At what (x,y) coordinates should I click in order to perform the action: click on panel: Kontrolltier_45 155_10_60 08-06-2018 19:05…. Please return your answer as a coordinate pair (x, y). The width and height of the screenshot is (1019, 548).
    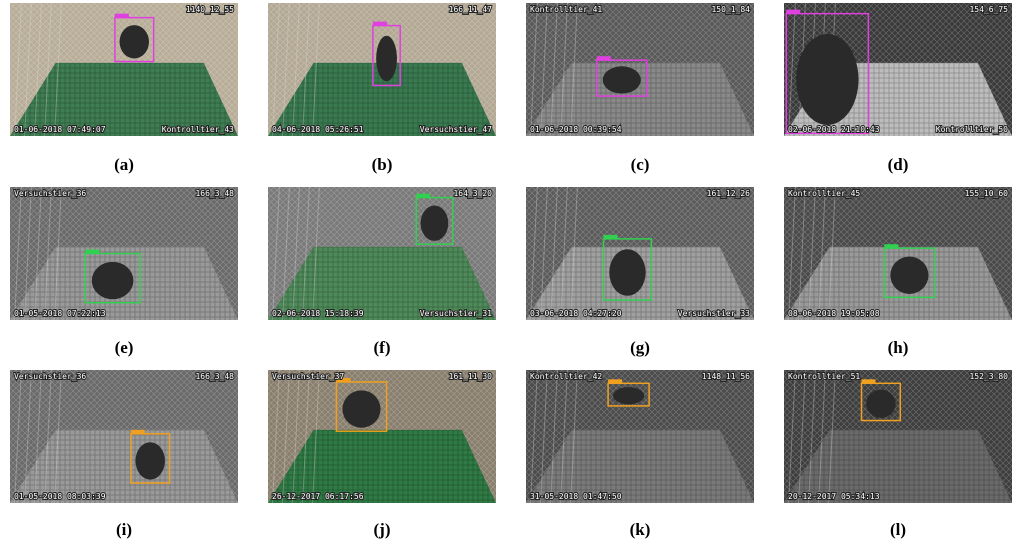
    Looking at the image, I should click on (898, 253).